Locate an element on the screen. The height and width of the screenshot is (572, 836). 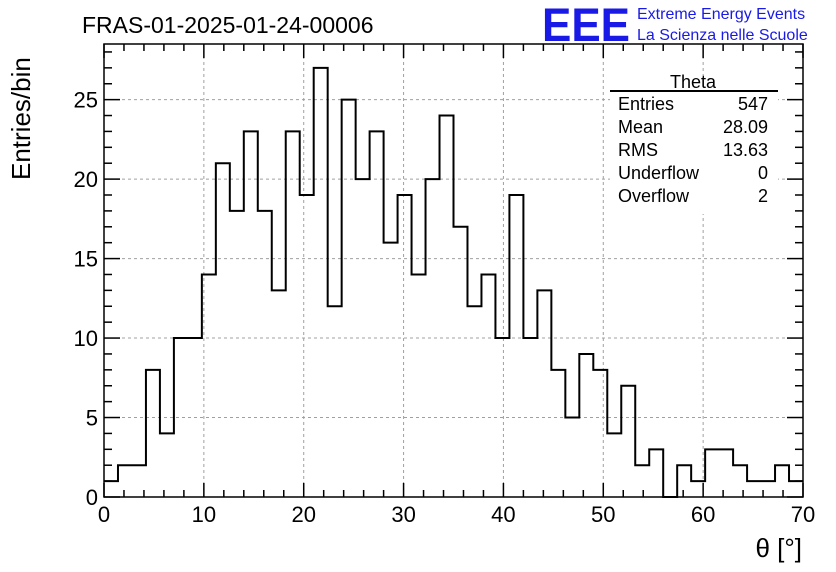
x-tick-label: 70 is located at coordinates (803, 514).